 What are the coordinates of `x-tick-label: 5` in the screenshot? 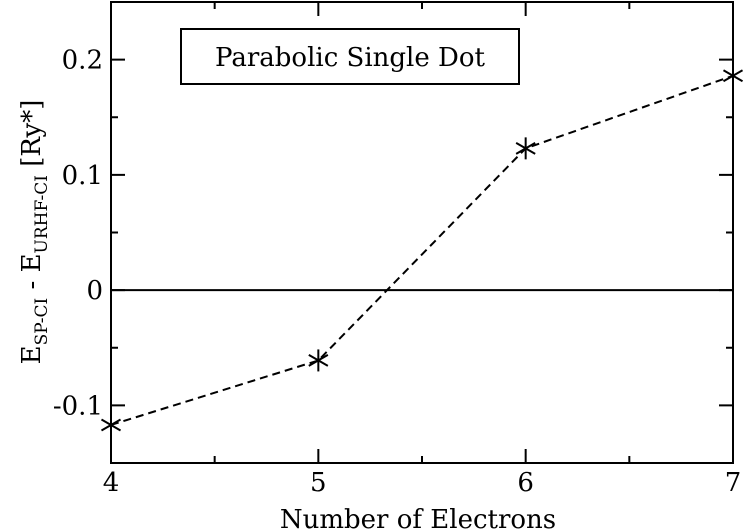 It's located at (318, 483).